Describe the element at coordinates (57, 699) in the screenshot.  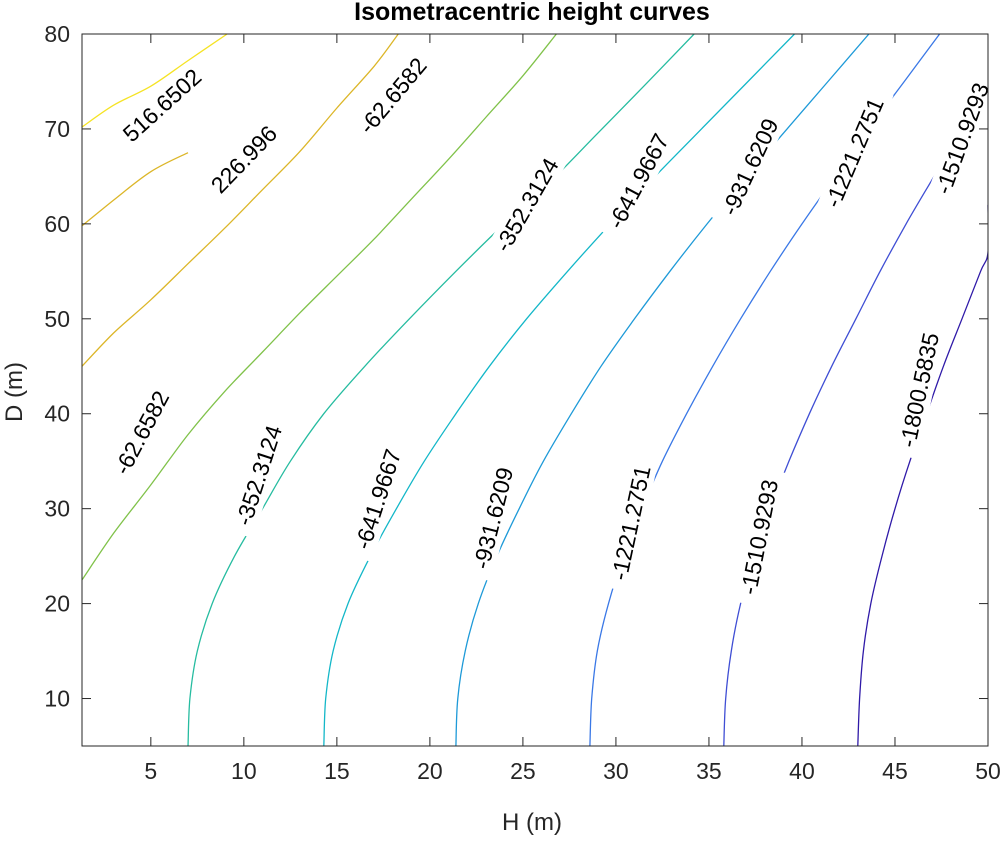
I see `y-tick-label: 10` at that location.